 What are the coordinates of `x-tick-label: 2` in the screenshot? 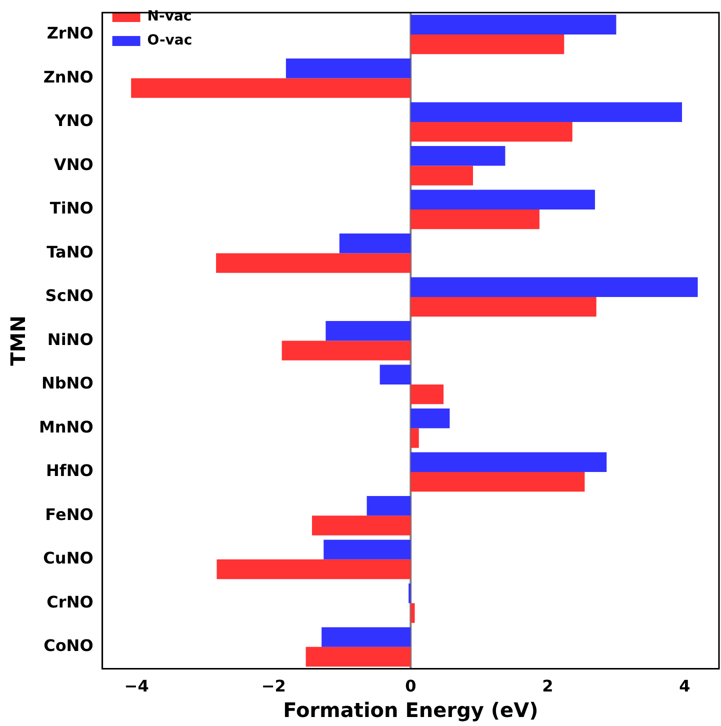 It's located at (548, 686).